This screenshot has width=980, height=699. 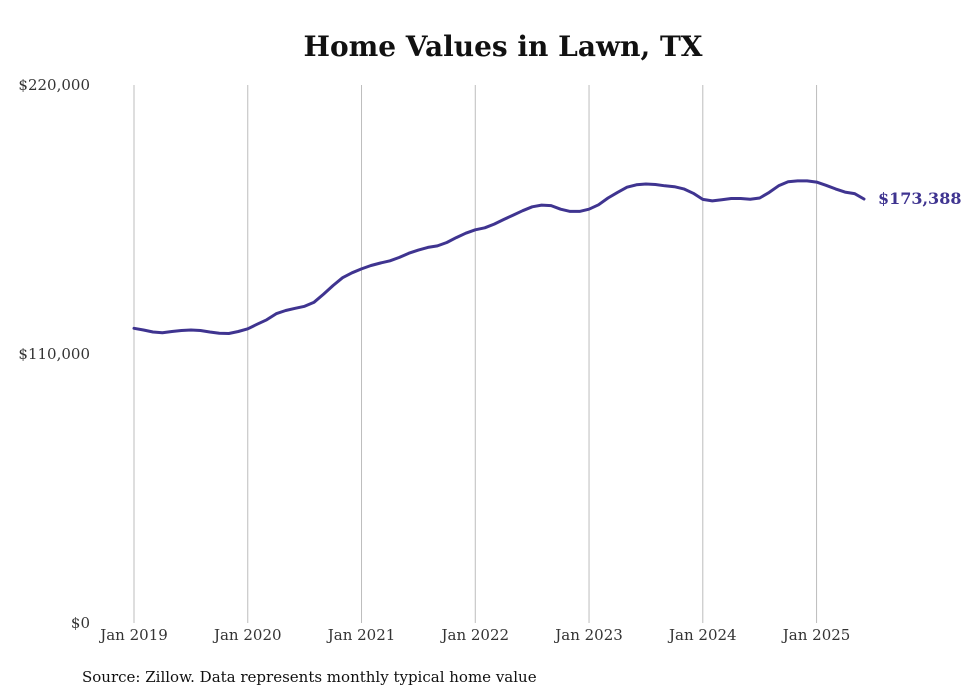 I want to click on x-tick-label: Jan 2022, so click(x=474, y=635).